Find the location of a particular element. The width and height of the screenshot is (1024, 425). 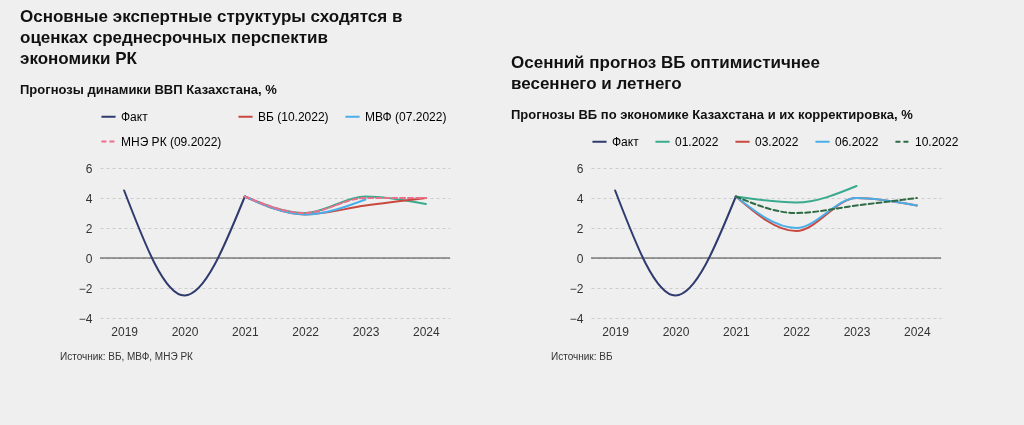

legend-label: 03.2022 is located at coordinates (777, 141).